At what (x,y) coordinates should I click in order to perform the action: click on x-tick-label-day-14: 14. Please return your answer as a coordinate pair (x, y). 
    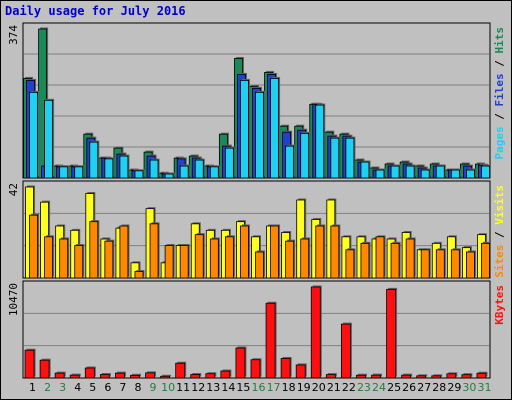
    Looking at the image, I should click on (228, 387).